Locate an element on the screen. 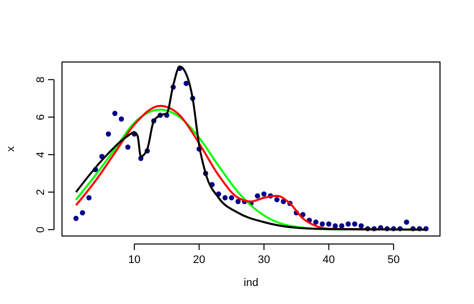 This screenshot has height=304, width=474. y-tick-label: 6 is located at coordinates (41, 117).